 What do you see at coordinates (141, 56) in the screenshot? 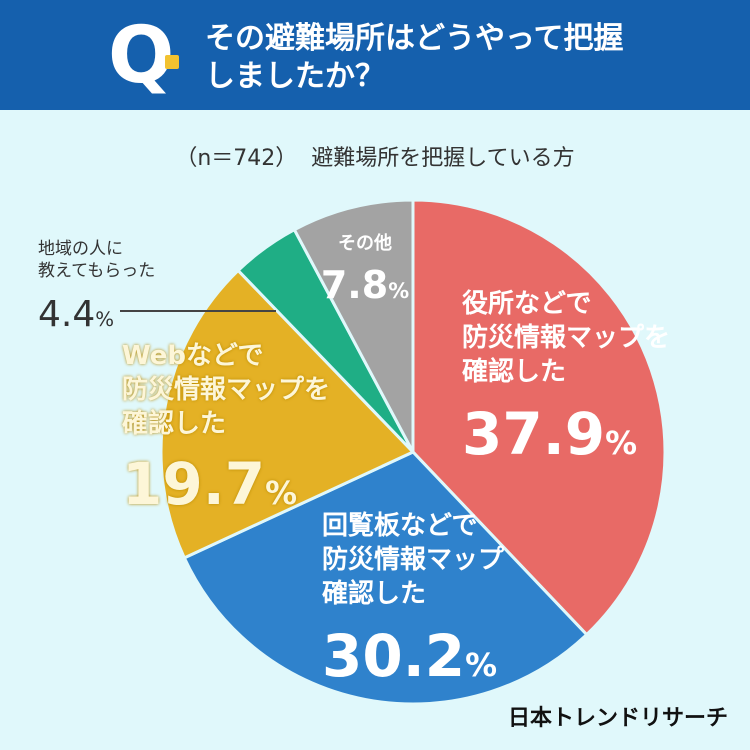
I see `q-mark: Q` at bounding box center [141, 56].